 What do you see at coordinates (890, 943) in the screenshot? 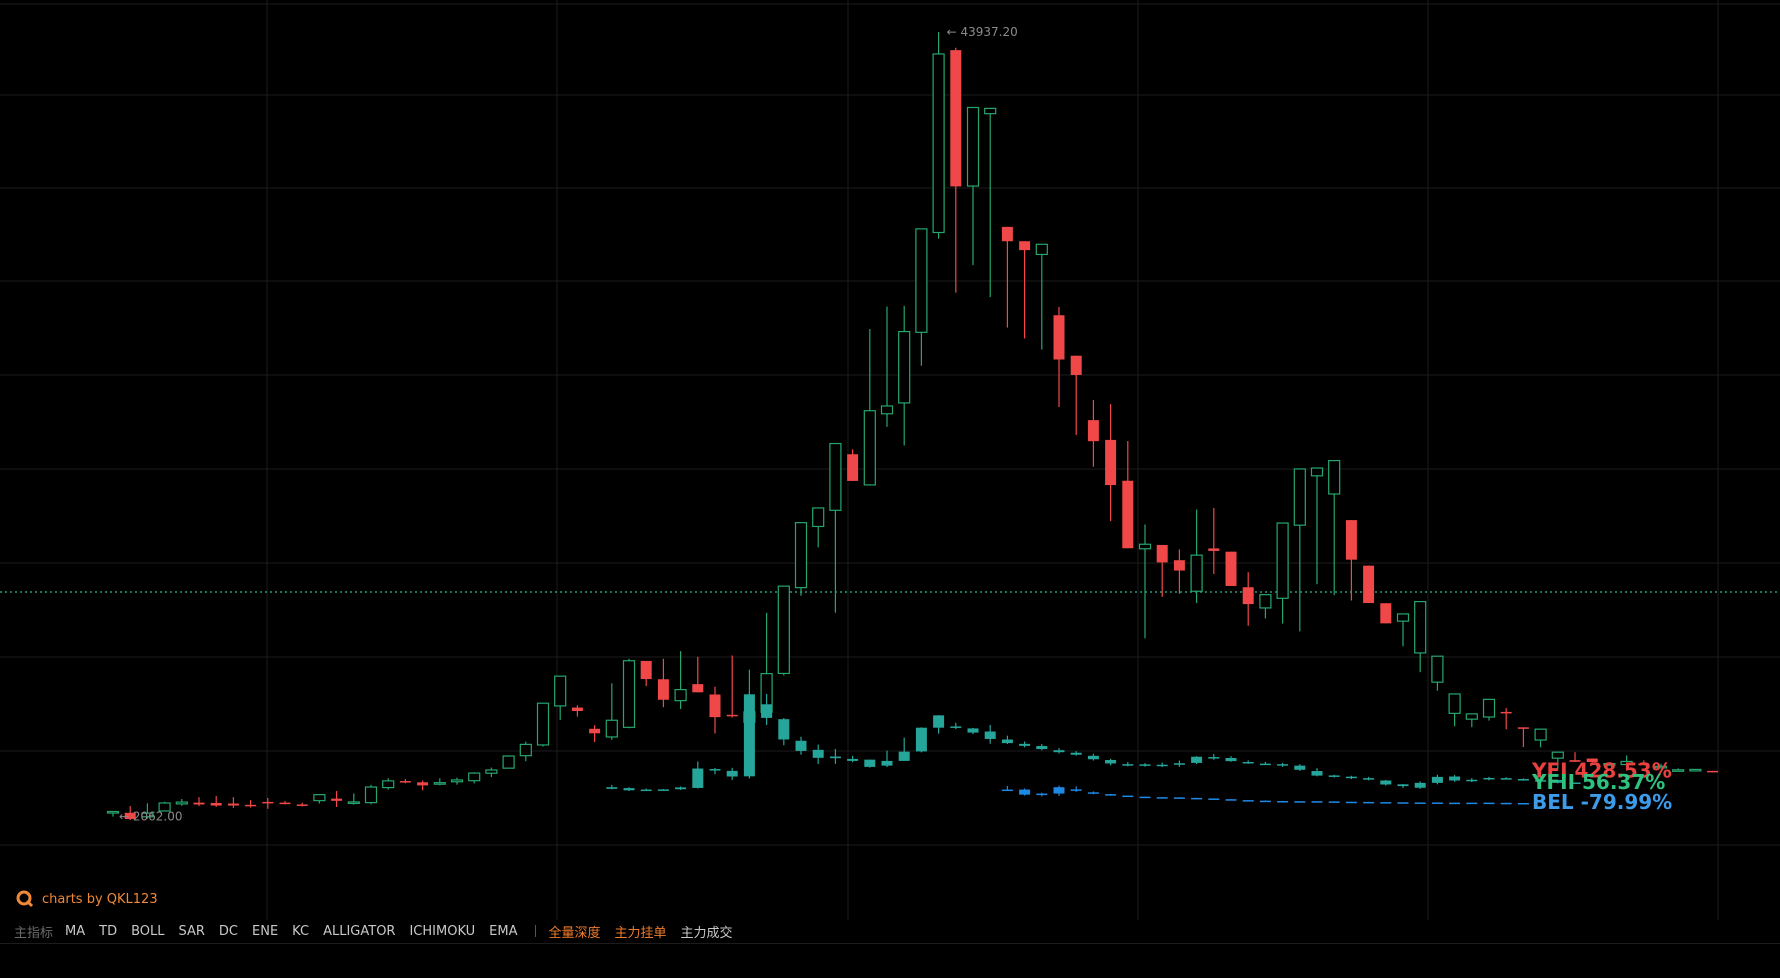
I see `axis-divider` at bounding box center [890, 943].